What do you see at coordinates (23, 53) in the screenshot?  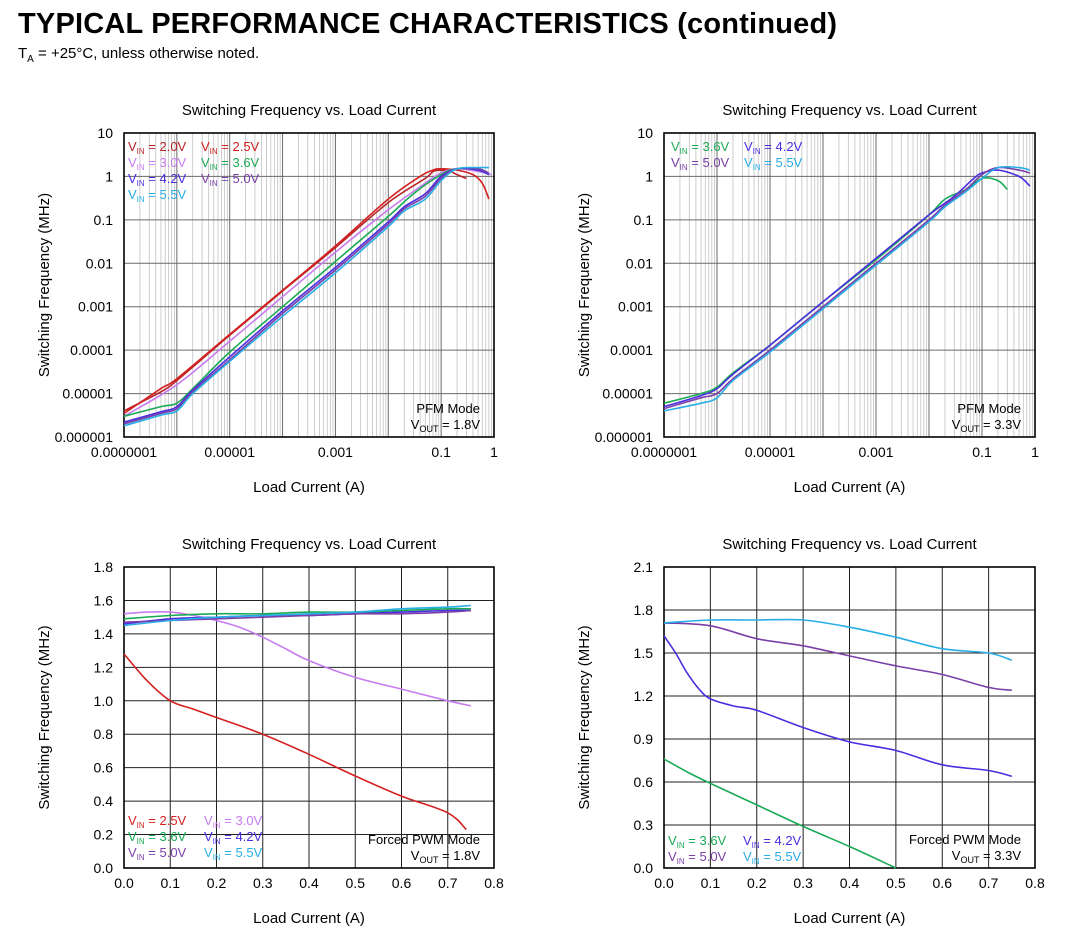 I see `subtitle-t: T` at bounding box center [23, 53].